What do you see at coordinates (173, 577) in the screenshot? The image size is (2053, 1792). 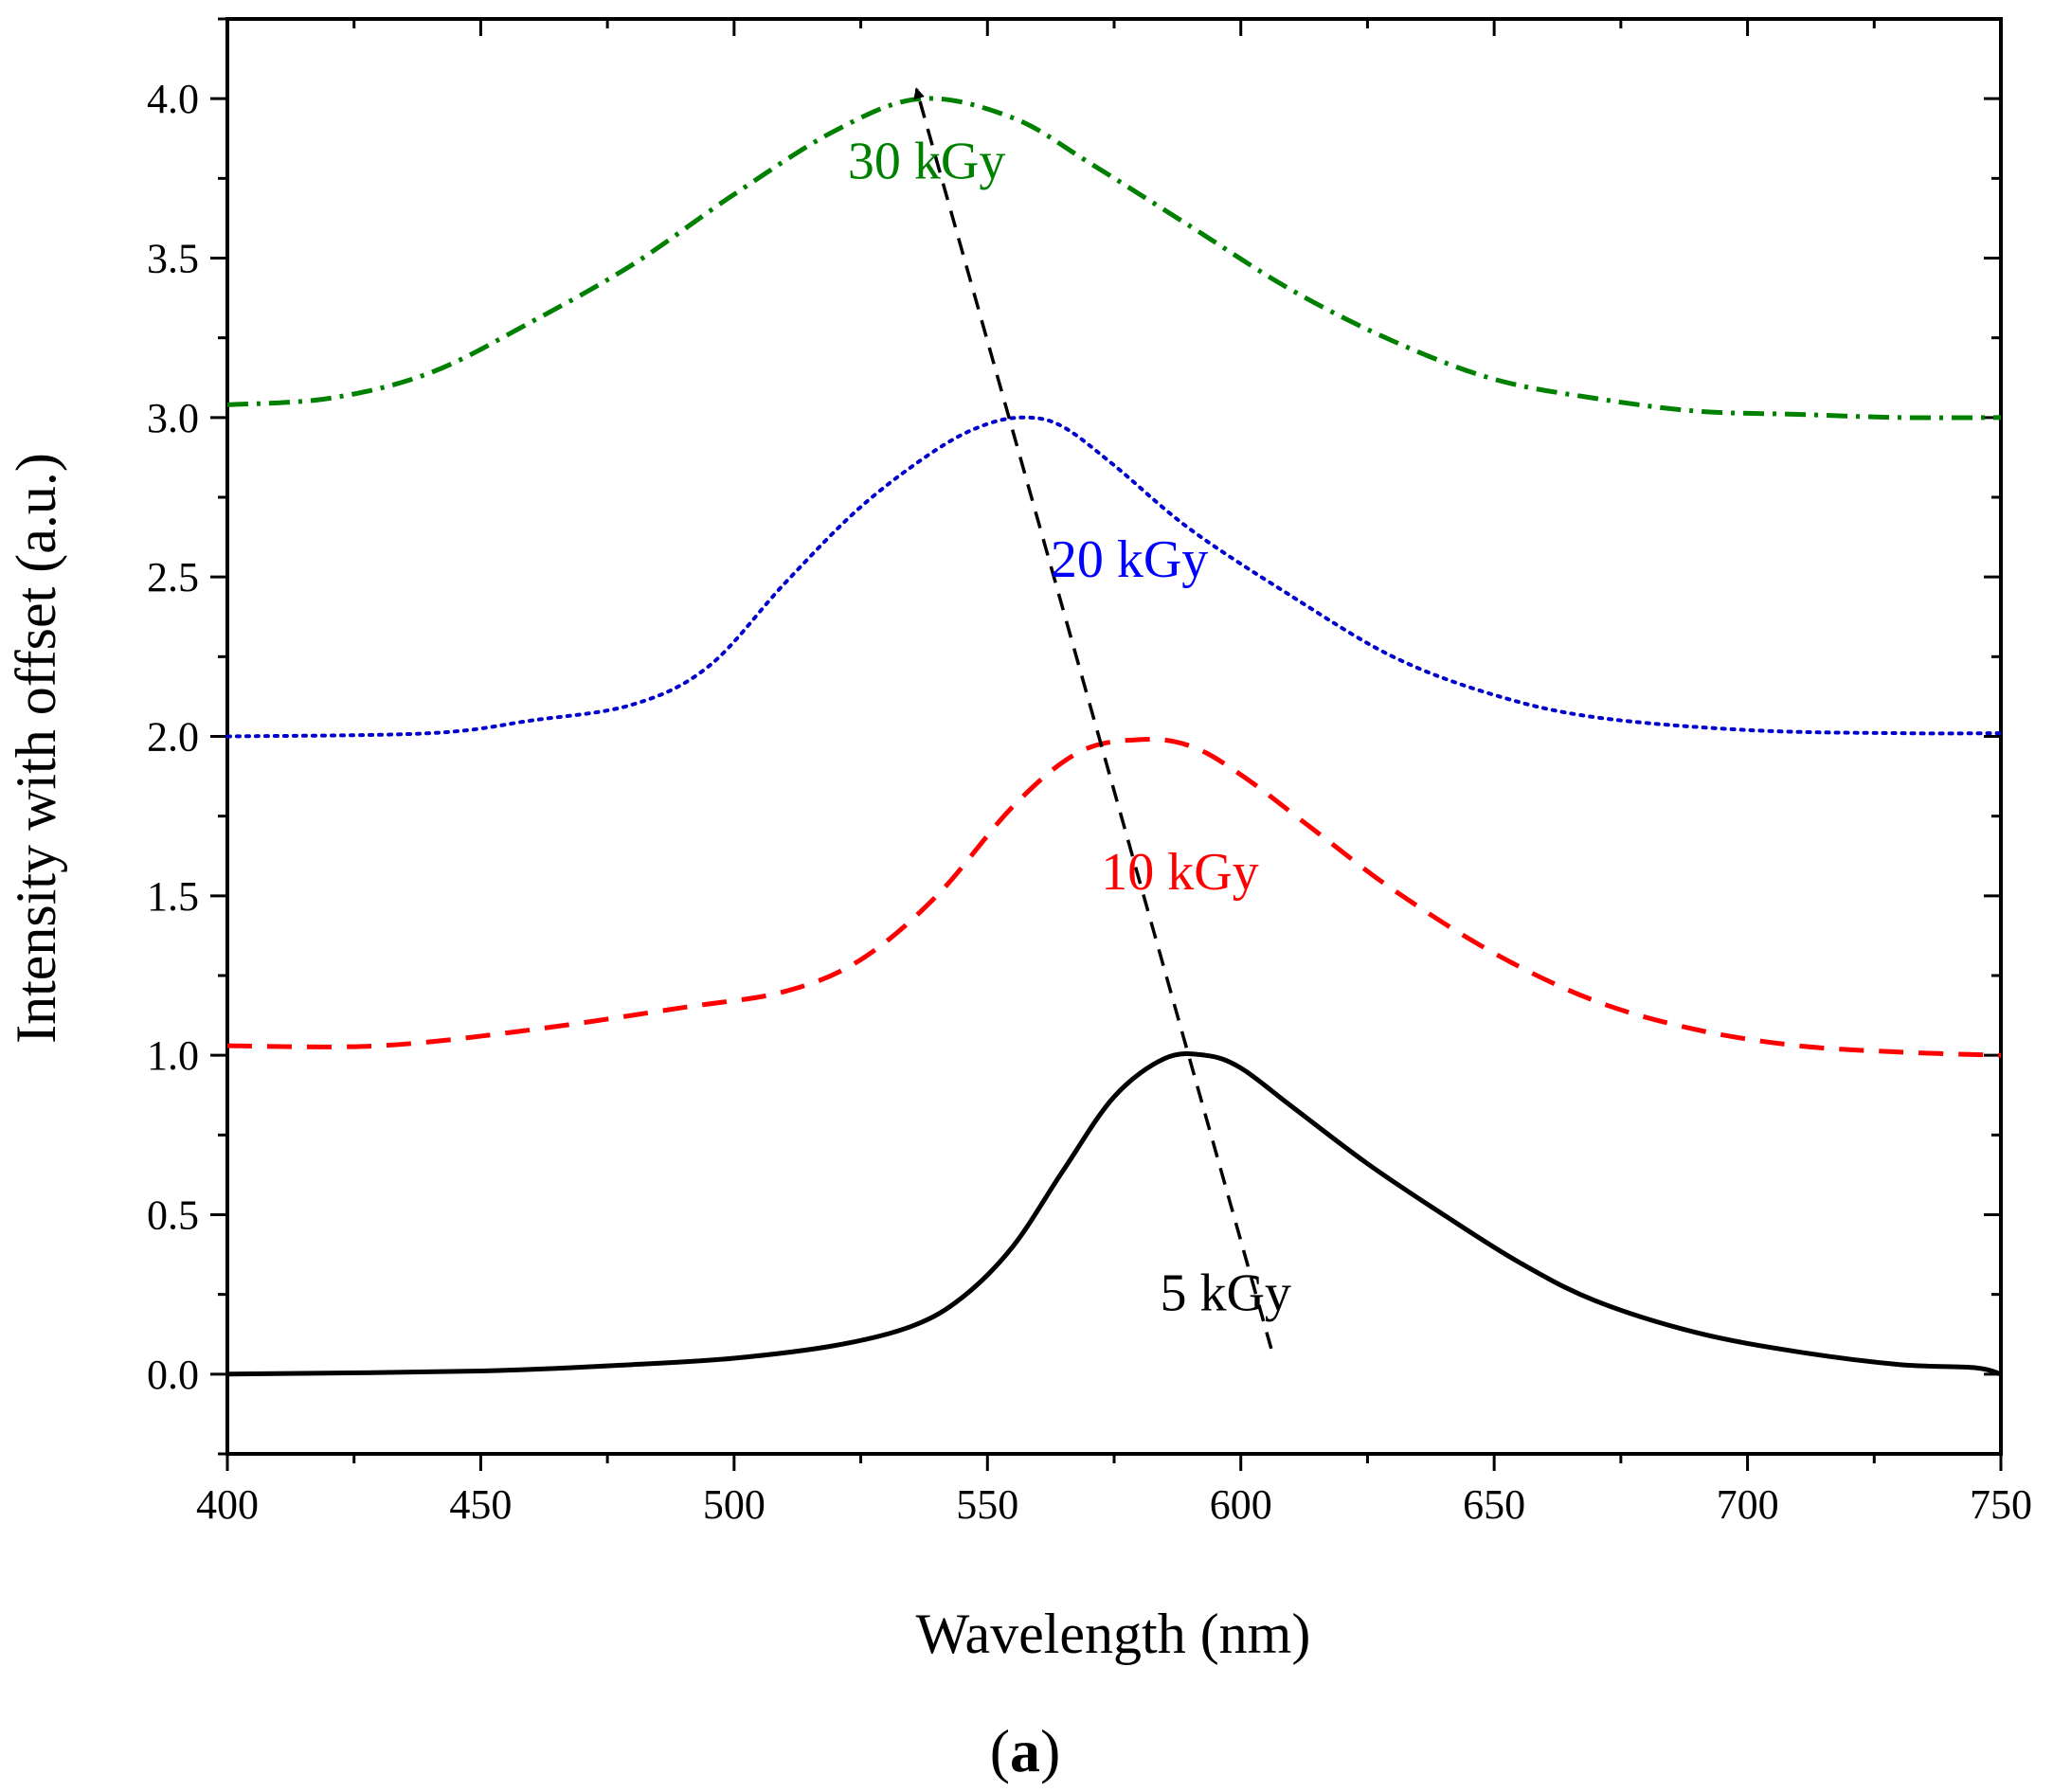 I see `y-tick-label: 2.5` at bounding box center [173, 577].